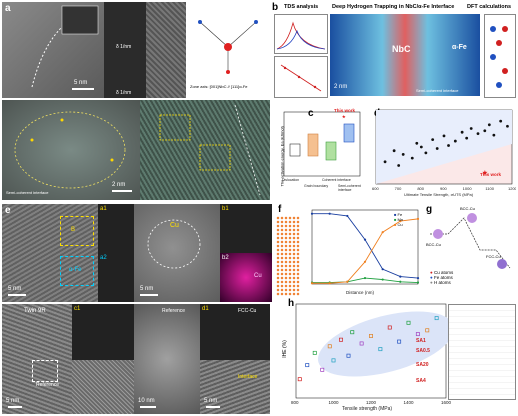 This screenshot has width=518, height=416. Describe the element at coordinates (316, 186) in the screenshot. I see `x-tick-label: Grain boundary` at that location.